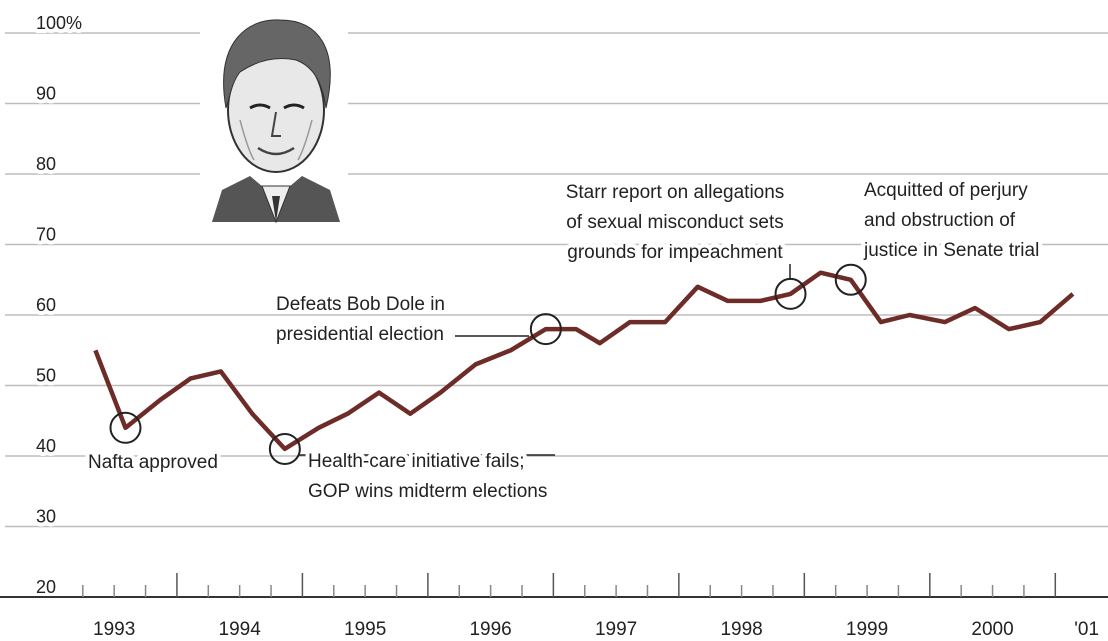 The width and height of the screenshot is (1108, 641). What do you see at coordinates (360, 304) in the screenshot?
I see `annotation-text: Defeats Bob Dole in` at bounding box center [360, 304].